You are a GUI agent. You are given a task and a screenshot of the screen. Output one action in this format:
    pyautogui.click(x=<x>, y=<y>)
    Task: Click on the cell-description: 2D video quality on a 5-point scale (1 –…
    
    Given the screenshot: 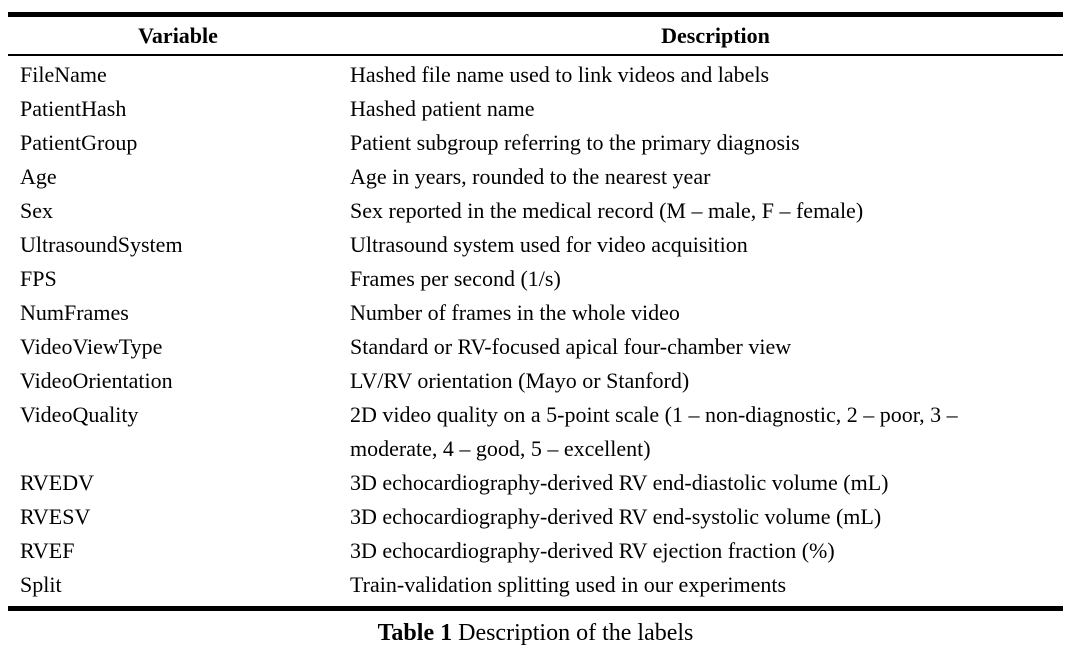 What is the action you would take?
    pyautogui.click(x=654, y=431)
    